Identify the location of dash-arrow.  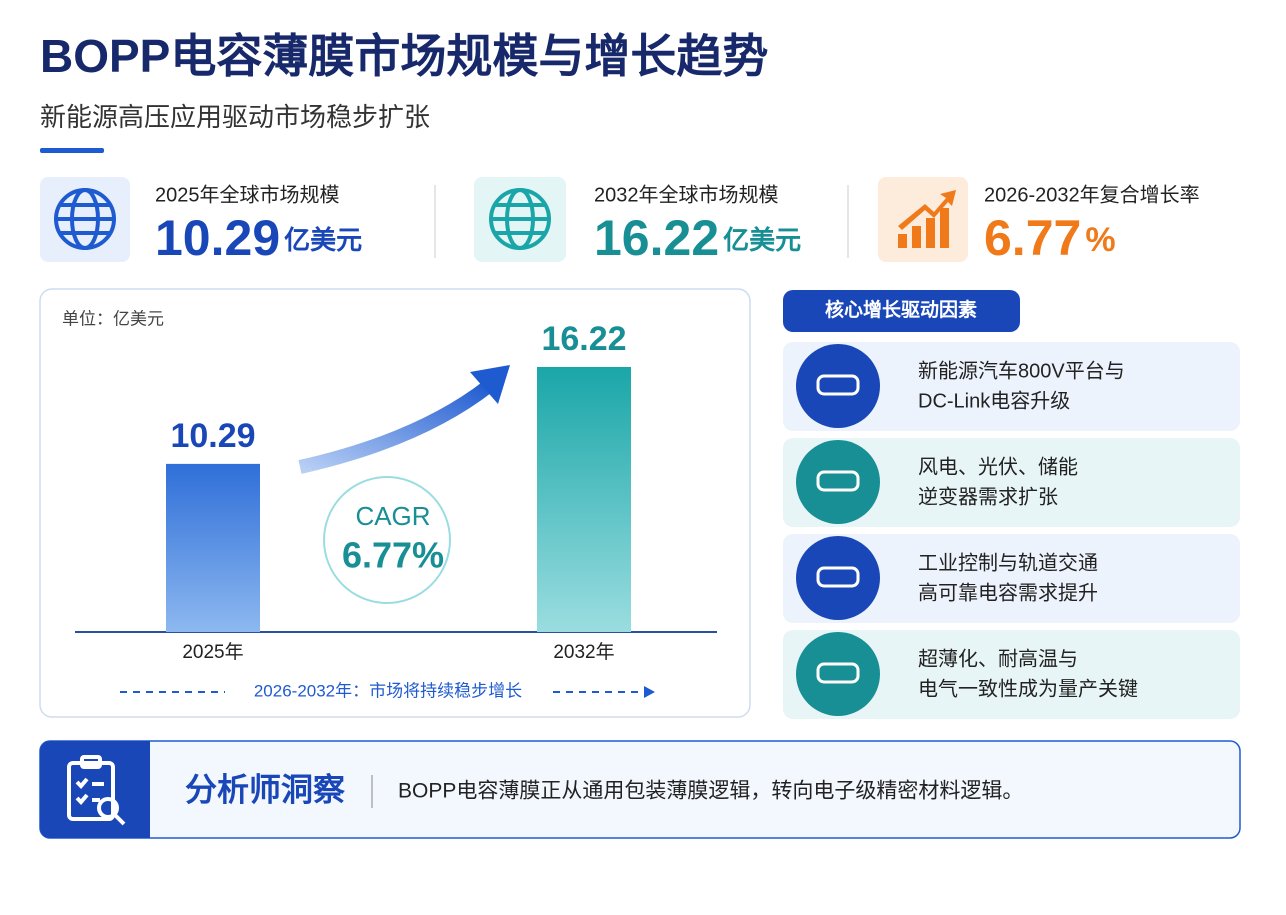
(649, 692).